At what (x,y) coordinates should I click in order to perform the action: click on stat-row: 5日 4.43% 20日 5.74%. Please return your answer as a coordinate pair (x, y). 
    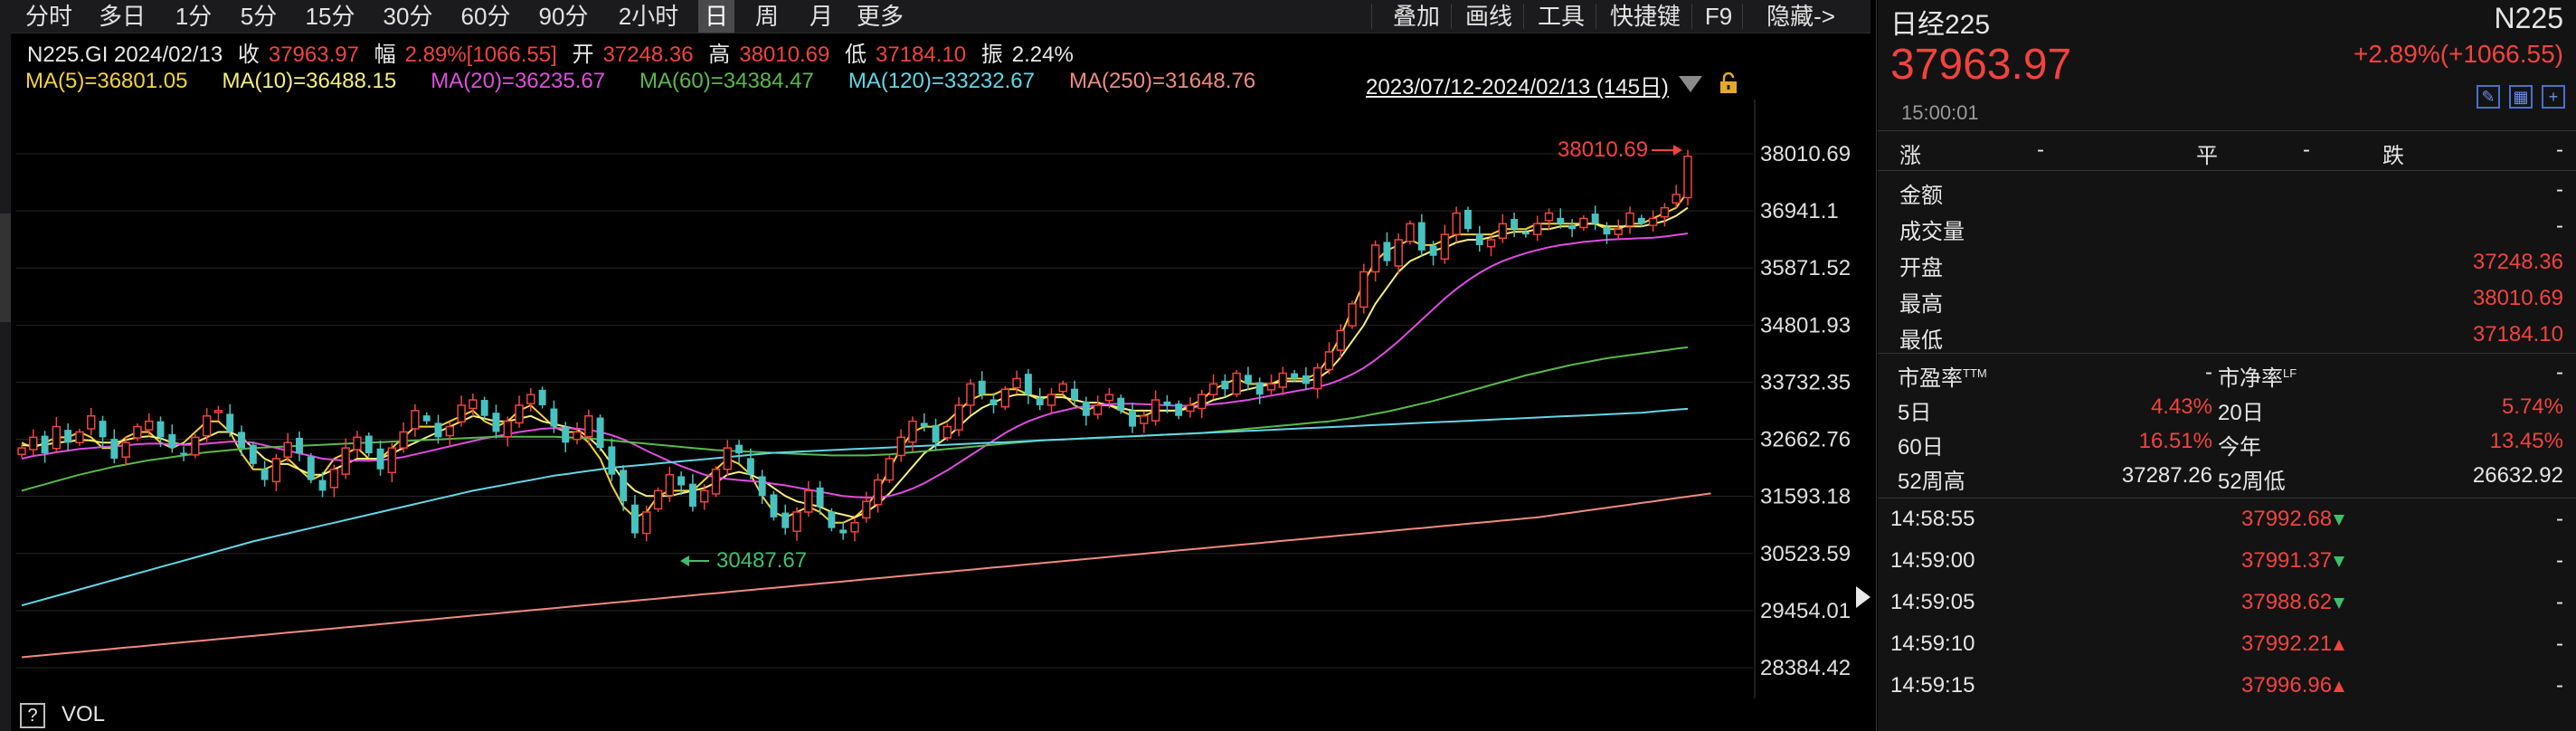
    Looking at the image, I should click on (2227, 408).